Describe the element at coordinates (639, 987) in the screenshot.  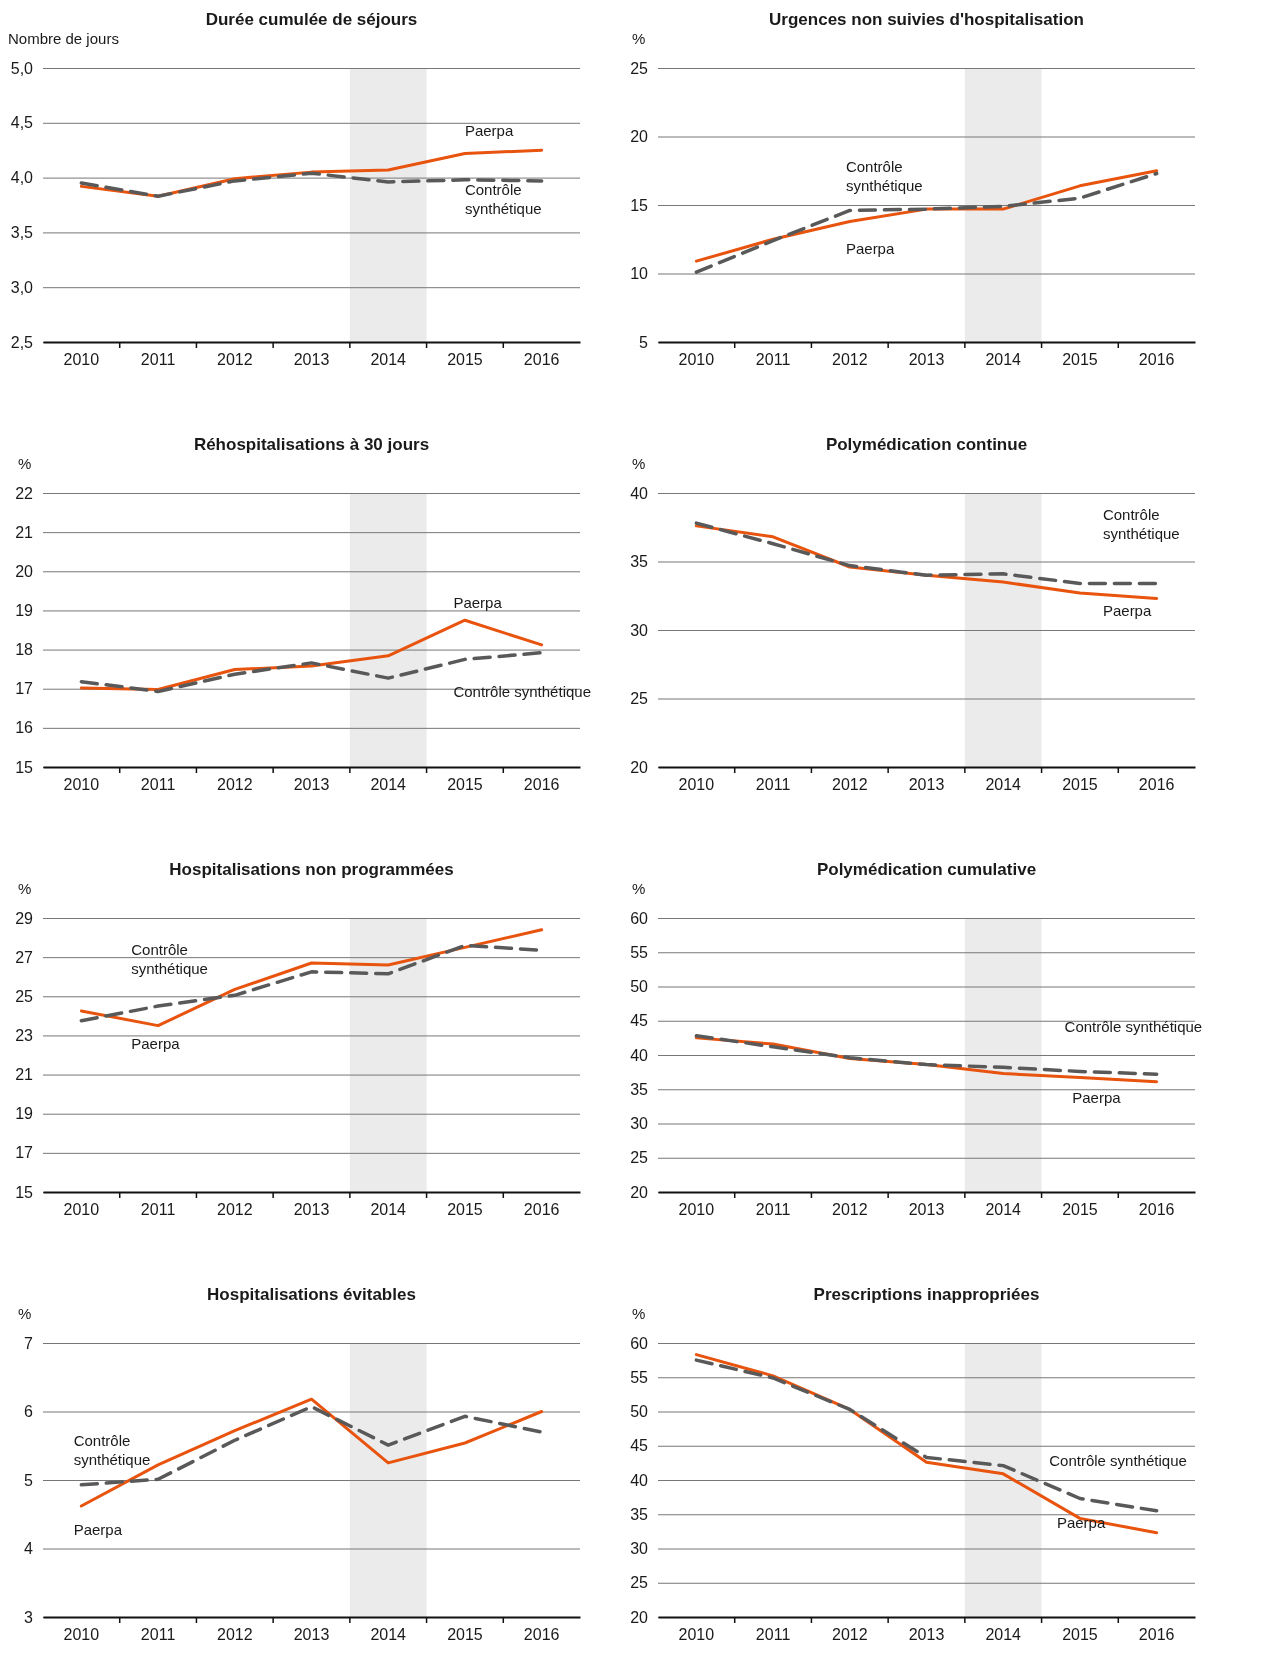
I see `y-tick-label: 50` at that location.